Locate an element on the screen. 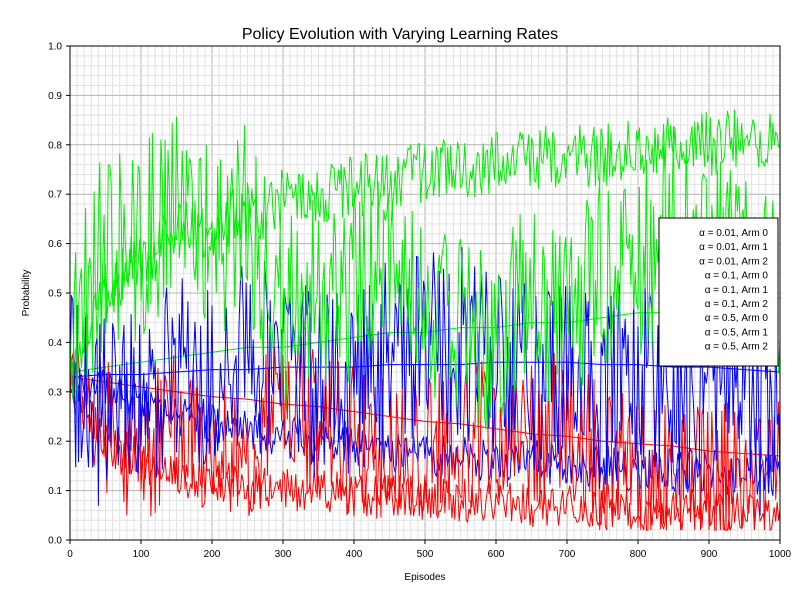  y-tick-label: 0.4 is located at coordinates (55, 343).